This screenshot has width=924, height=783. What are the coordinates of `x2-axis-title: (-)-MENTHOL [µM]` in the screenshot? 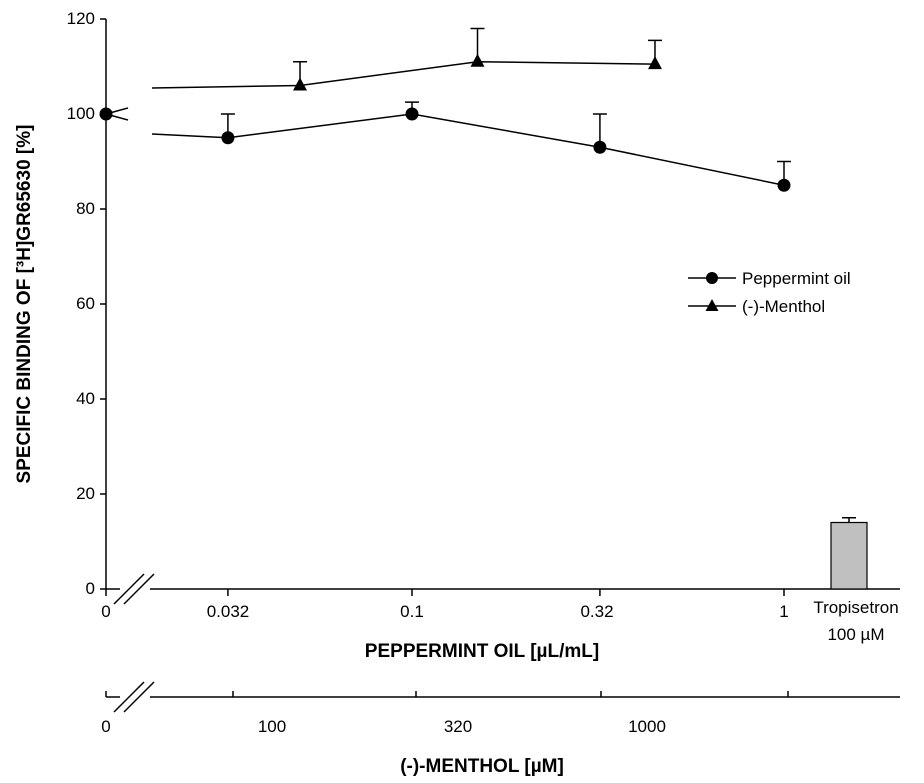 It's located at (482, 766).